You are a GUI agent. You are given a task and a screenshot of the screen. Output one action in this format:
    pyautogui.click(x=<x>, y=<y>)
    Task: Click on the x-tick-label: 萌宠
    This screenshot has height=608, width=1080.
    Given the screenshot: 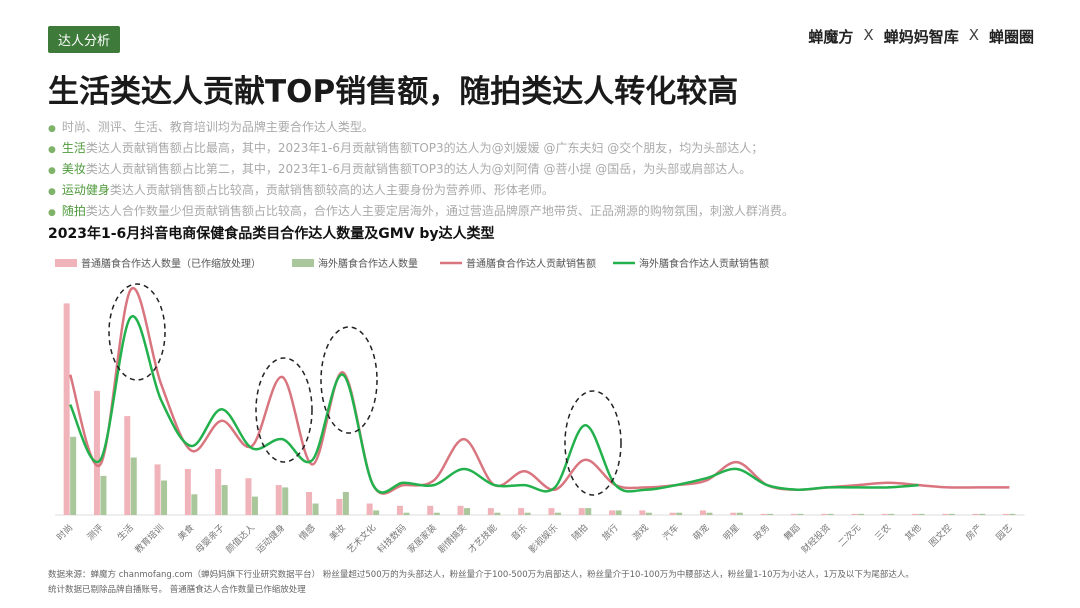 What is the action you would take?
    pyautogui.click(x=700, y=532)
    